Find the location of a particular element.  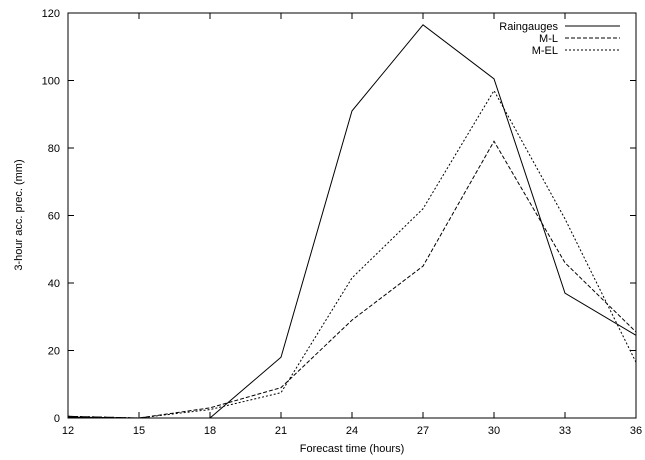

x-tick-label: 12 is located at coordinates (68, 431).